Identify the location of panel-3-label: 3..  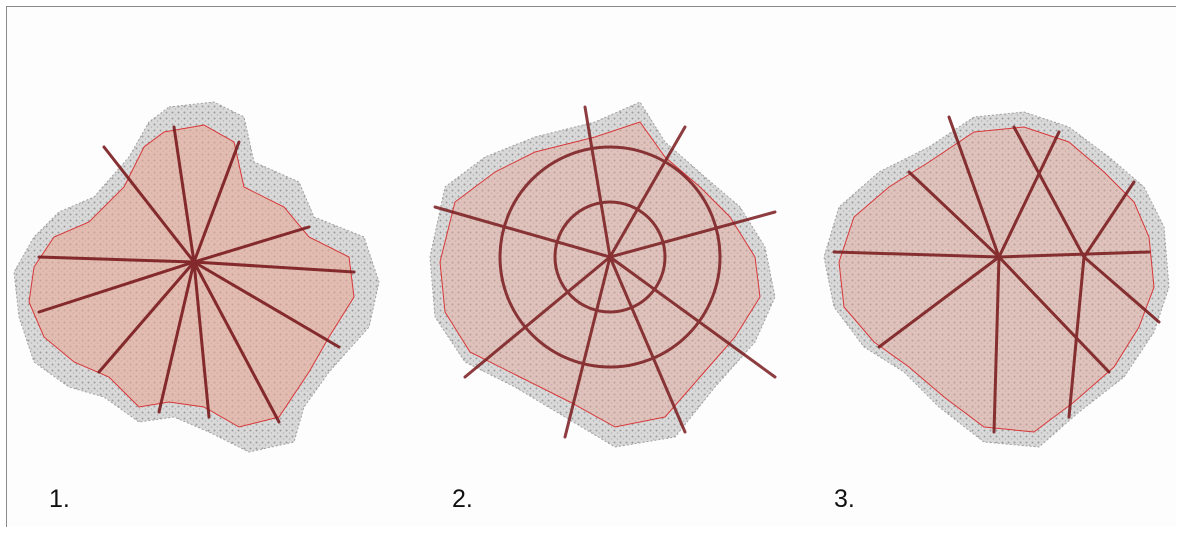
(844, 499).